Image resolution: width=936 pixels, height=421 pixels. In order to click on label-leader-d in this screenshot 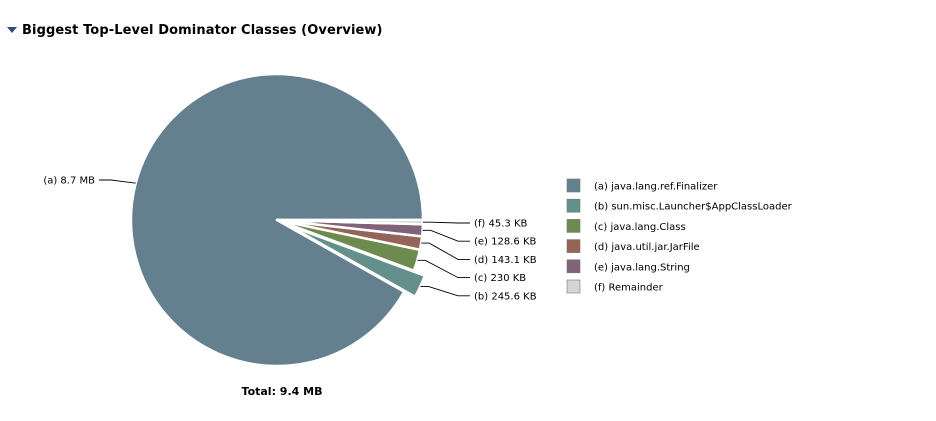, I will do `click(445, 251)`.